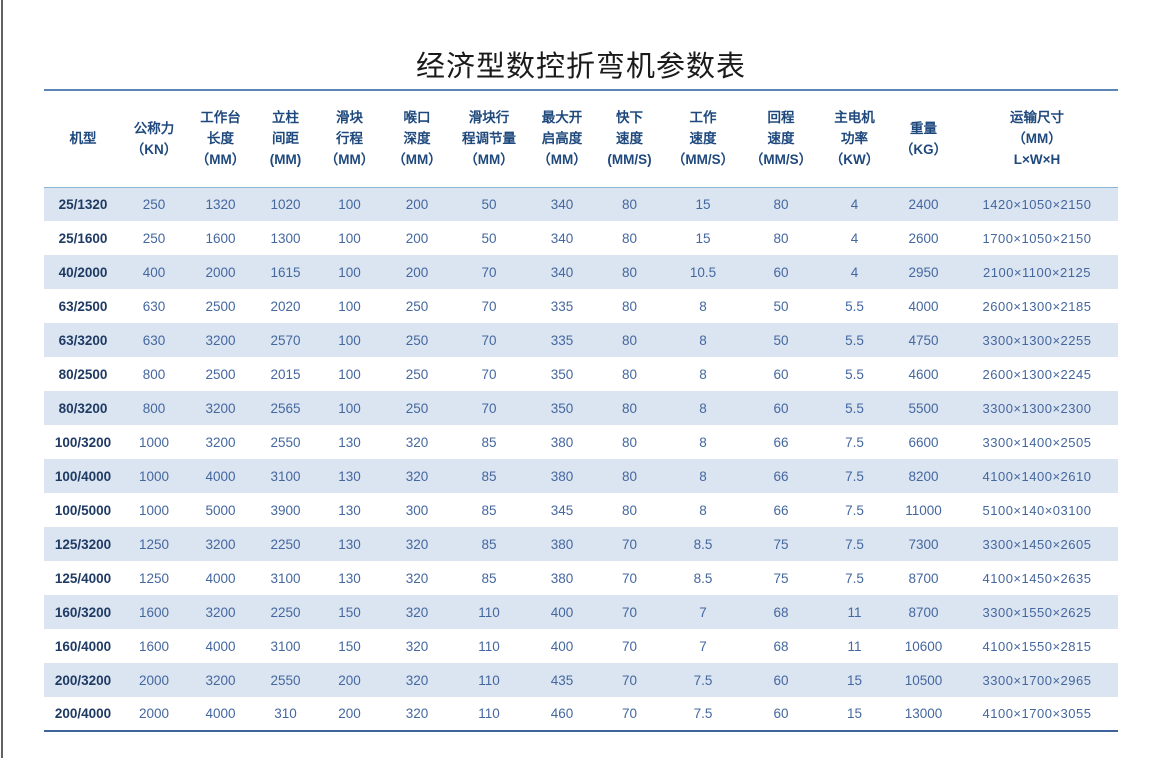 This screenshot has height=768, width=1159. I want to click on model-cell: 160/3200, so click(83, 612).